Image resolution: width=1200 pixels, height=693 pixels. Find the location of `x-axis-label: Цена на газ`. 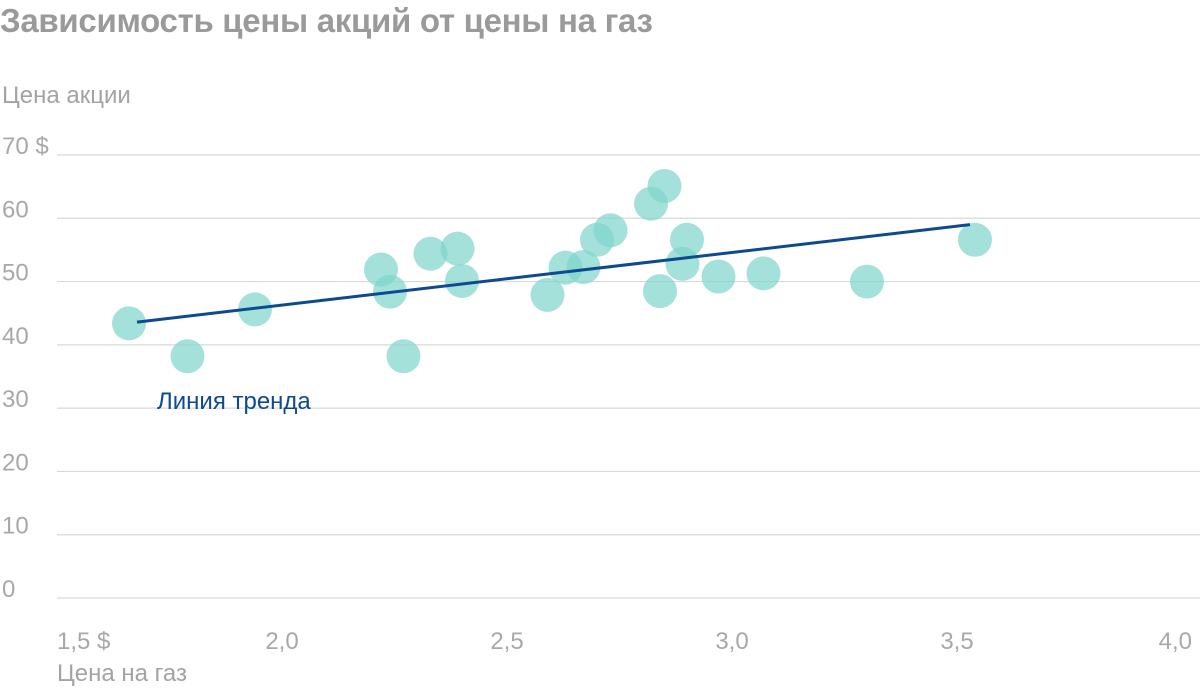

x-axis-label: Цена на газ is located at coordinates (122, 673).